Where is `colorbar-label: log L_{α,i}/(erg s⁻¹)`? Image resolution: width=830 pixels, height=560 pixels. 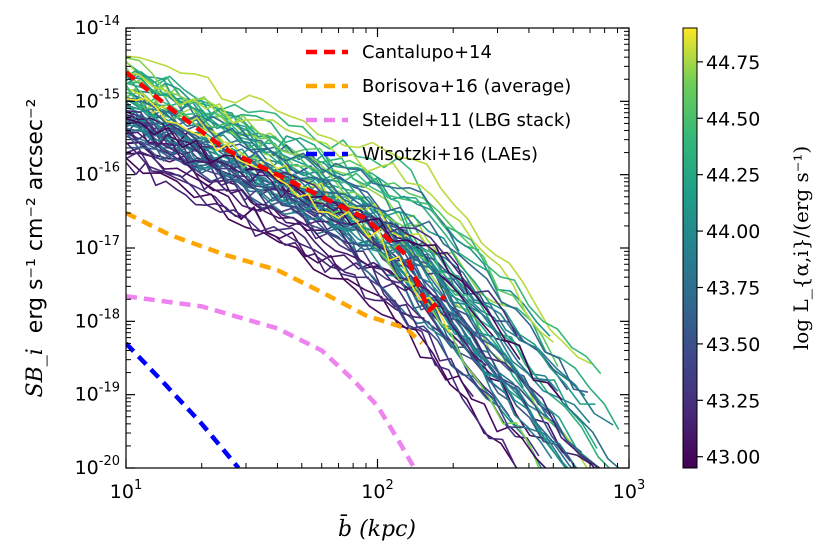
colorbar-label: log L_{α,i}/(erg s⁻¹) is located at coordinates (801, 248).